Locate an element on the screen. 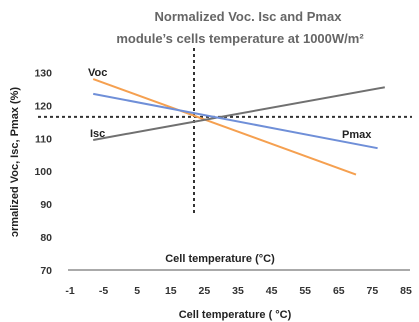 The width and height of the screenshot is (419, 322). x-tick-label: 35 is located at coordinates (238, 291).